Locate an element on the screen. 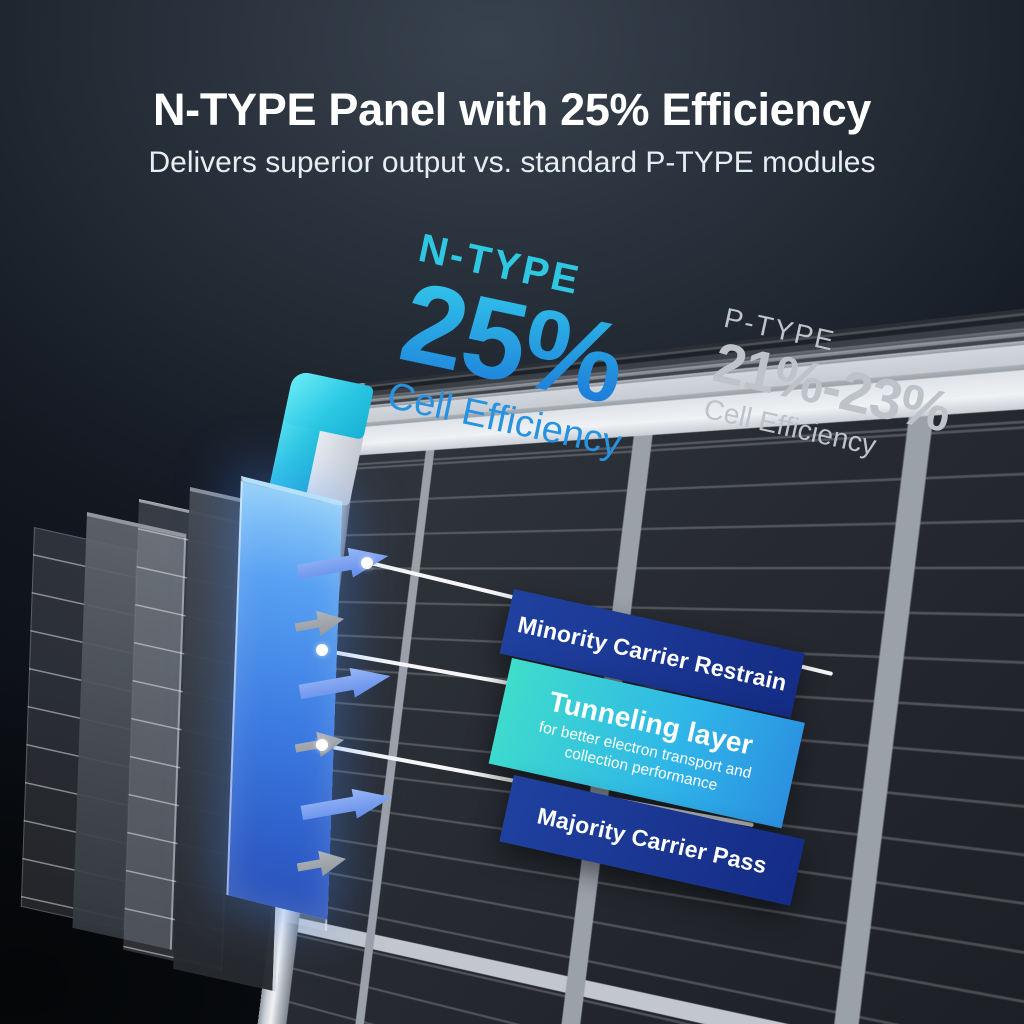 Image resolution: width=1024 pixels, height=1024 pixels. page-title: N-TYPE Panel with 25% Efficiency is located at coordinates (512, 109).